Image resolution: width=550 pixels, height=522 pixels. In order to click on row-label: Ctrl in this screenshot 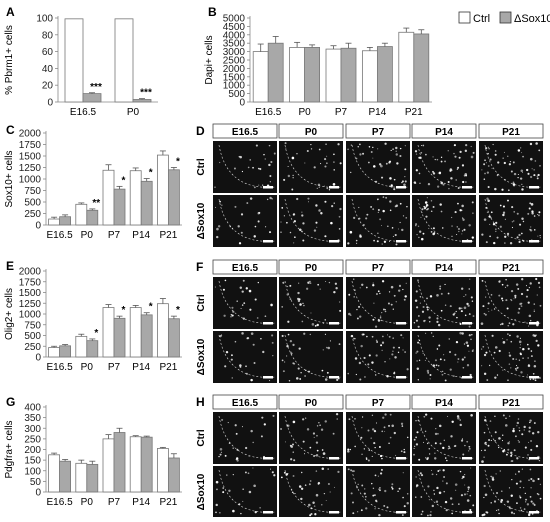, I will do `click(201, 302)`.